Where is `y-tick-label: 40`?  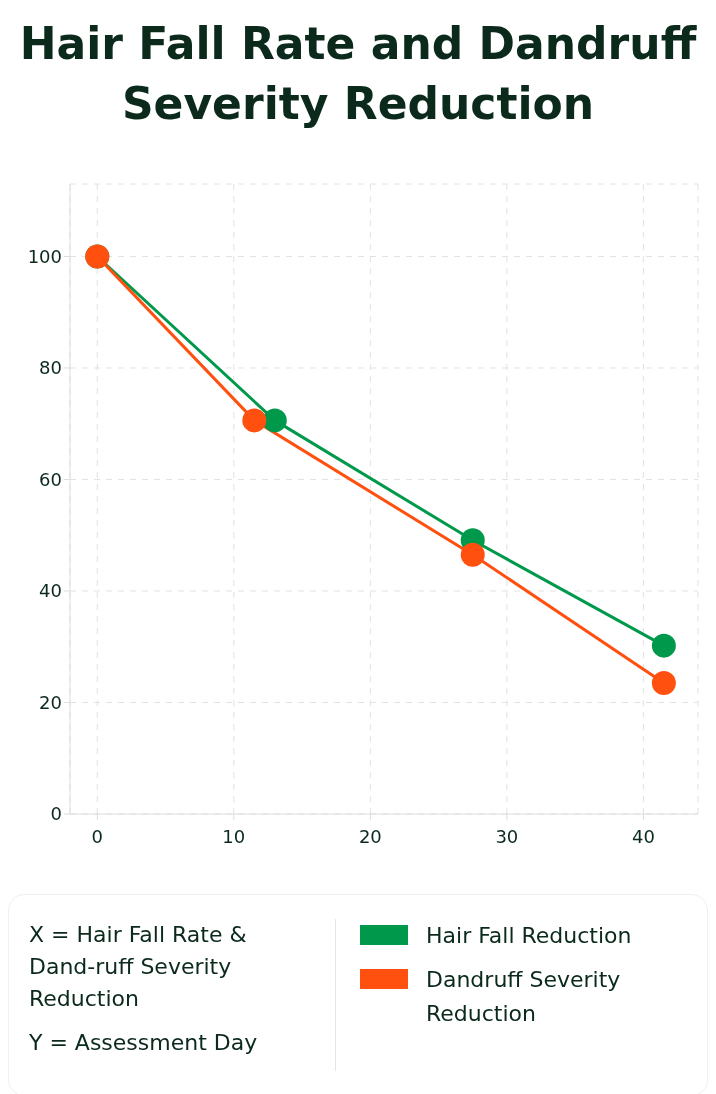
y-tick-label: 40 is located at coordinates (50, 591).